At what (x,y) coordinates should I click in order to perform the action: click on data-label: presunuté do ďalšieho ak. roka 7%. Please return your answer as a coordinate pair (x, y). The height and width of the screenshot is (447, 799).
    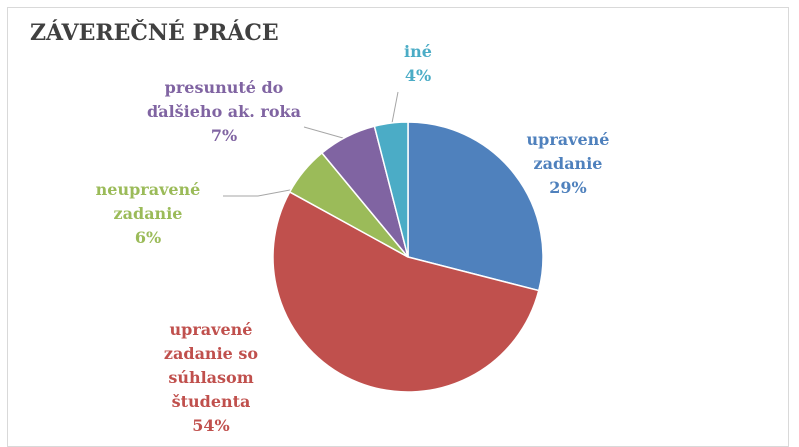
    Looking at the image, I should click on (224, 112).